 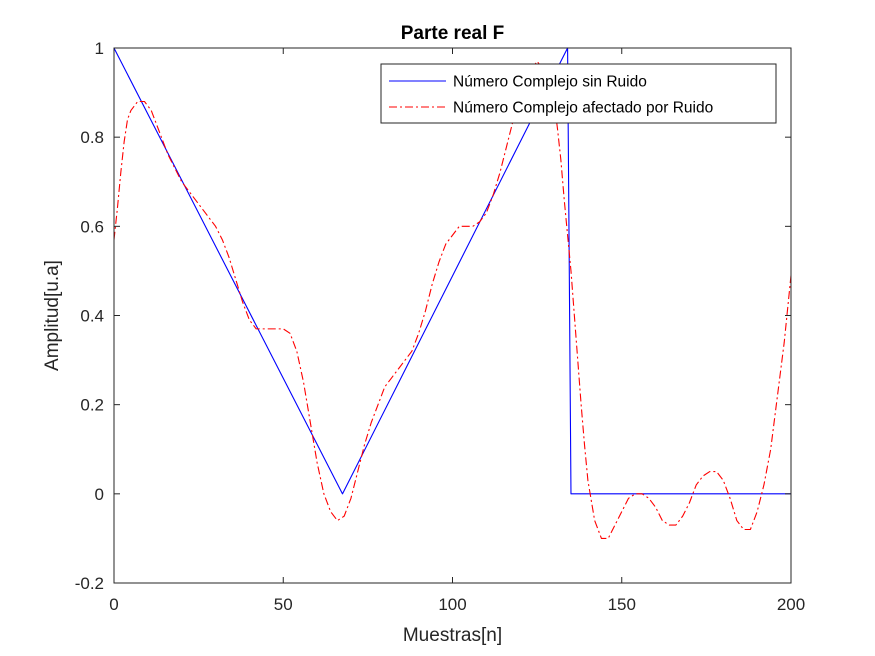 I want to click on legend-entry-sin-ruido: Número Complejo sin Ruido, so click(x=550, y=82).